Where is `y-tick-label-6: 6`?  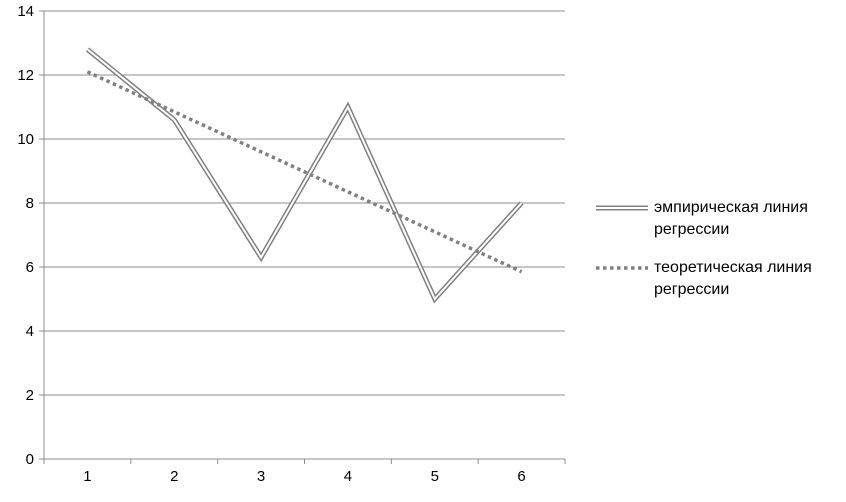 y-tick-label-6: 6 is located at coordinates (30, 267).